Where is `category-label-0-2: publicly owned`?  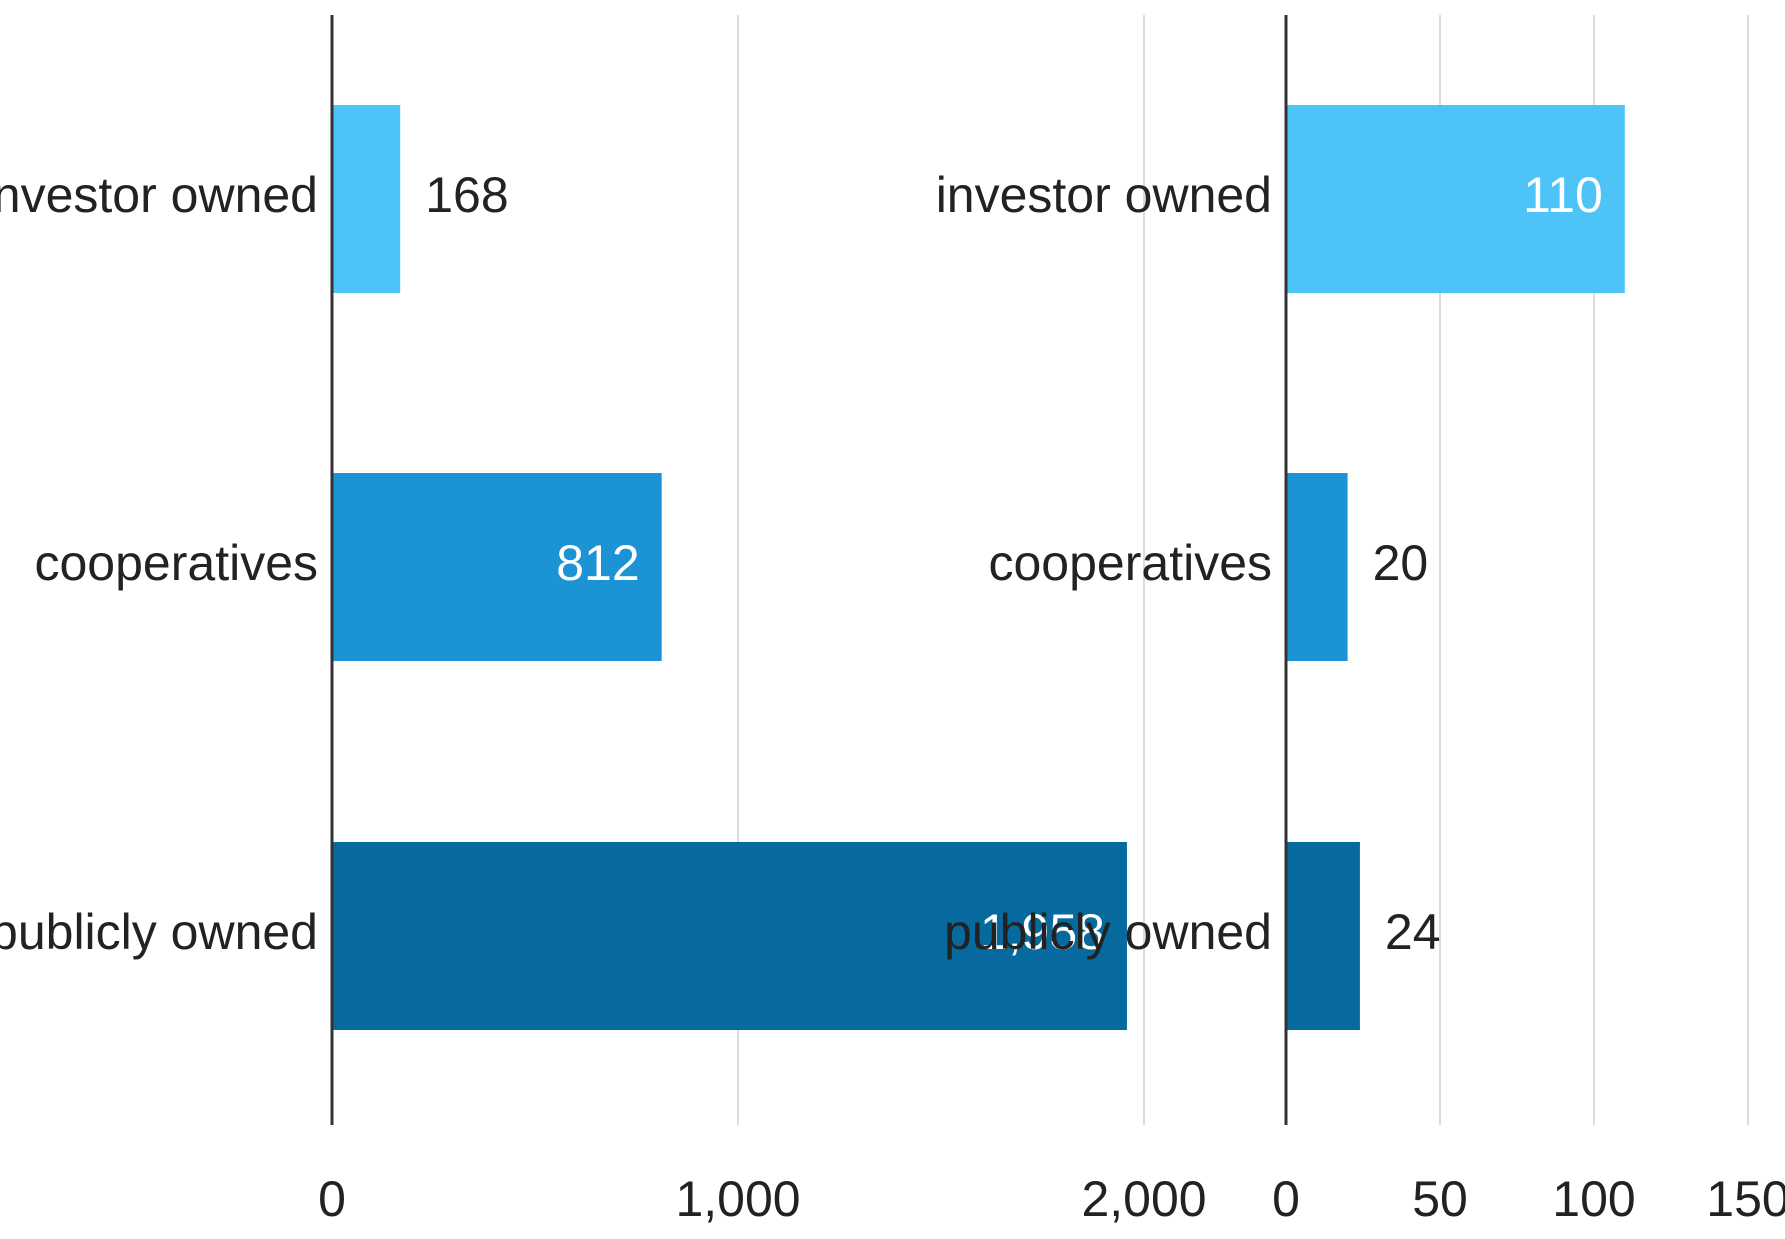
category-label-0-2: publicly owned is located at coordinates (159, 932).